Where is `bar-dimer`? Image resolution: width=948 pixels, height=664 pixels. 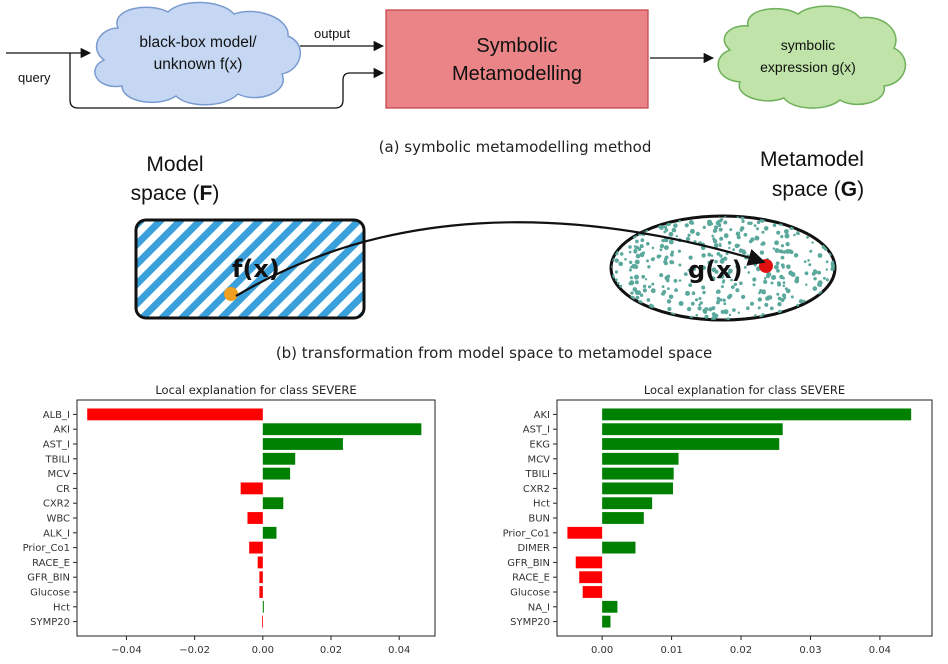 bar-dimer is located at coordinates (619, 547).